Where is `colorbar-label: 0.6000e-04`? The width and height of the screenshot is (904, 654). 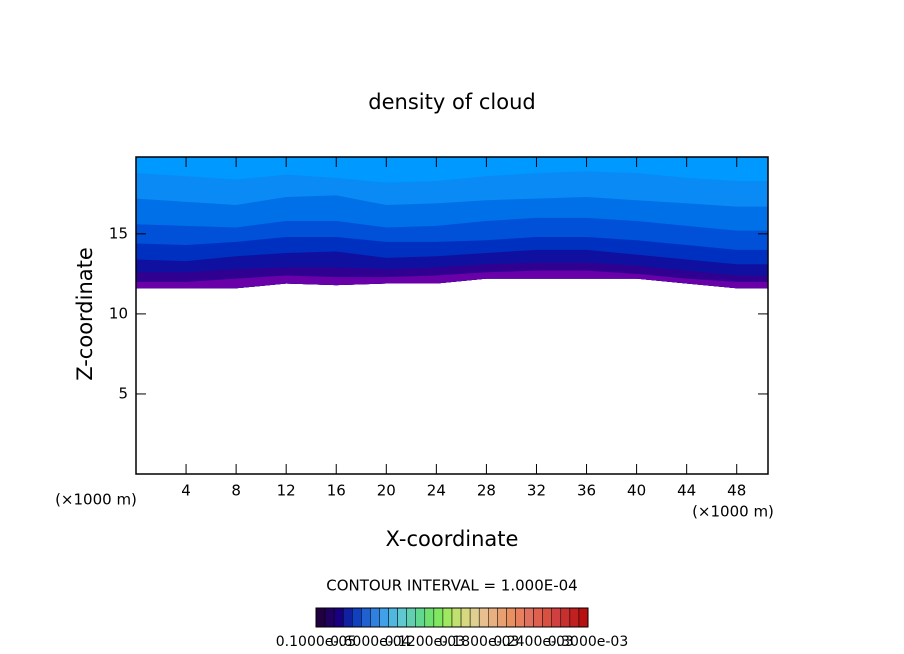
colorbar-label: 0.6000e-04 is located at coordinates (370, 642).